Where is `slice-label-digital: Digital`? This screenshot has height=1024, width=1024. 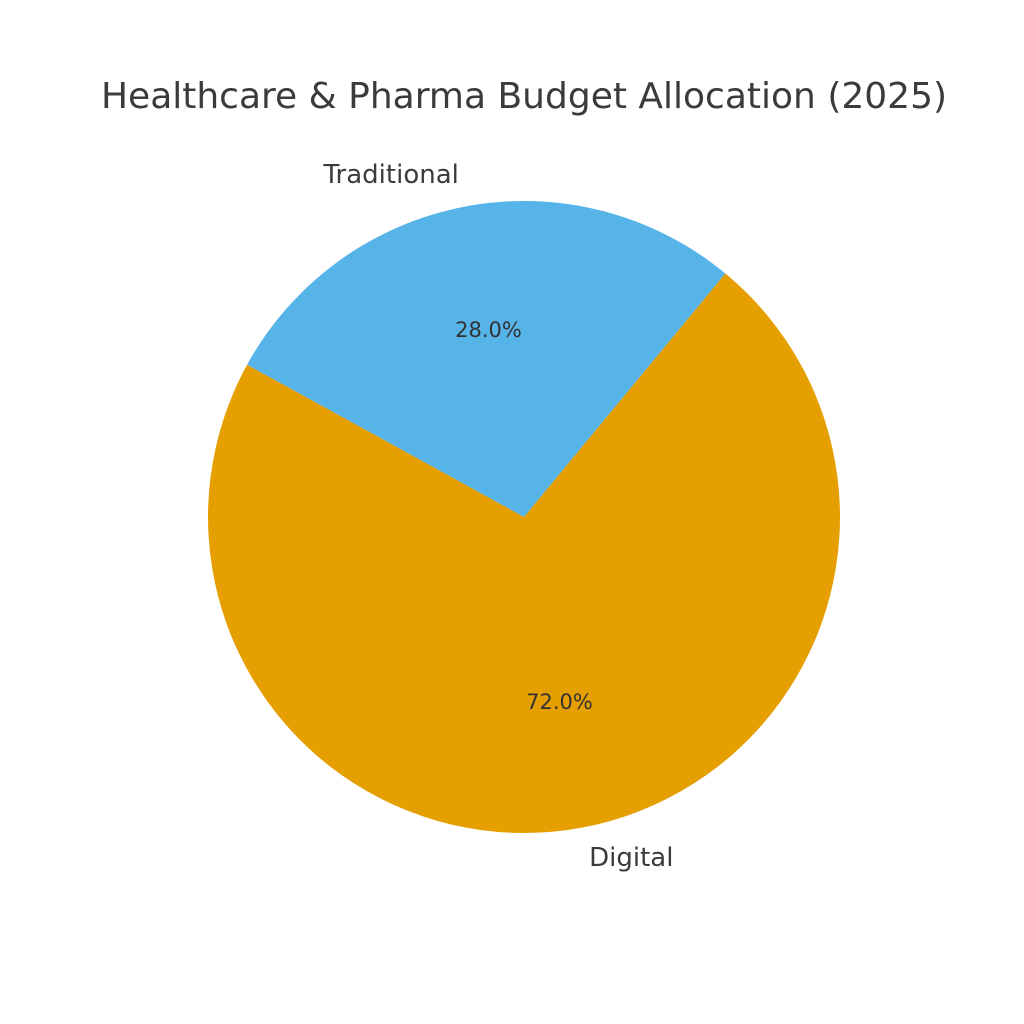 slice-label-digital: Digital is located at coordinates (631, 858).